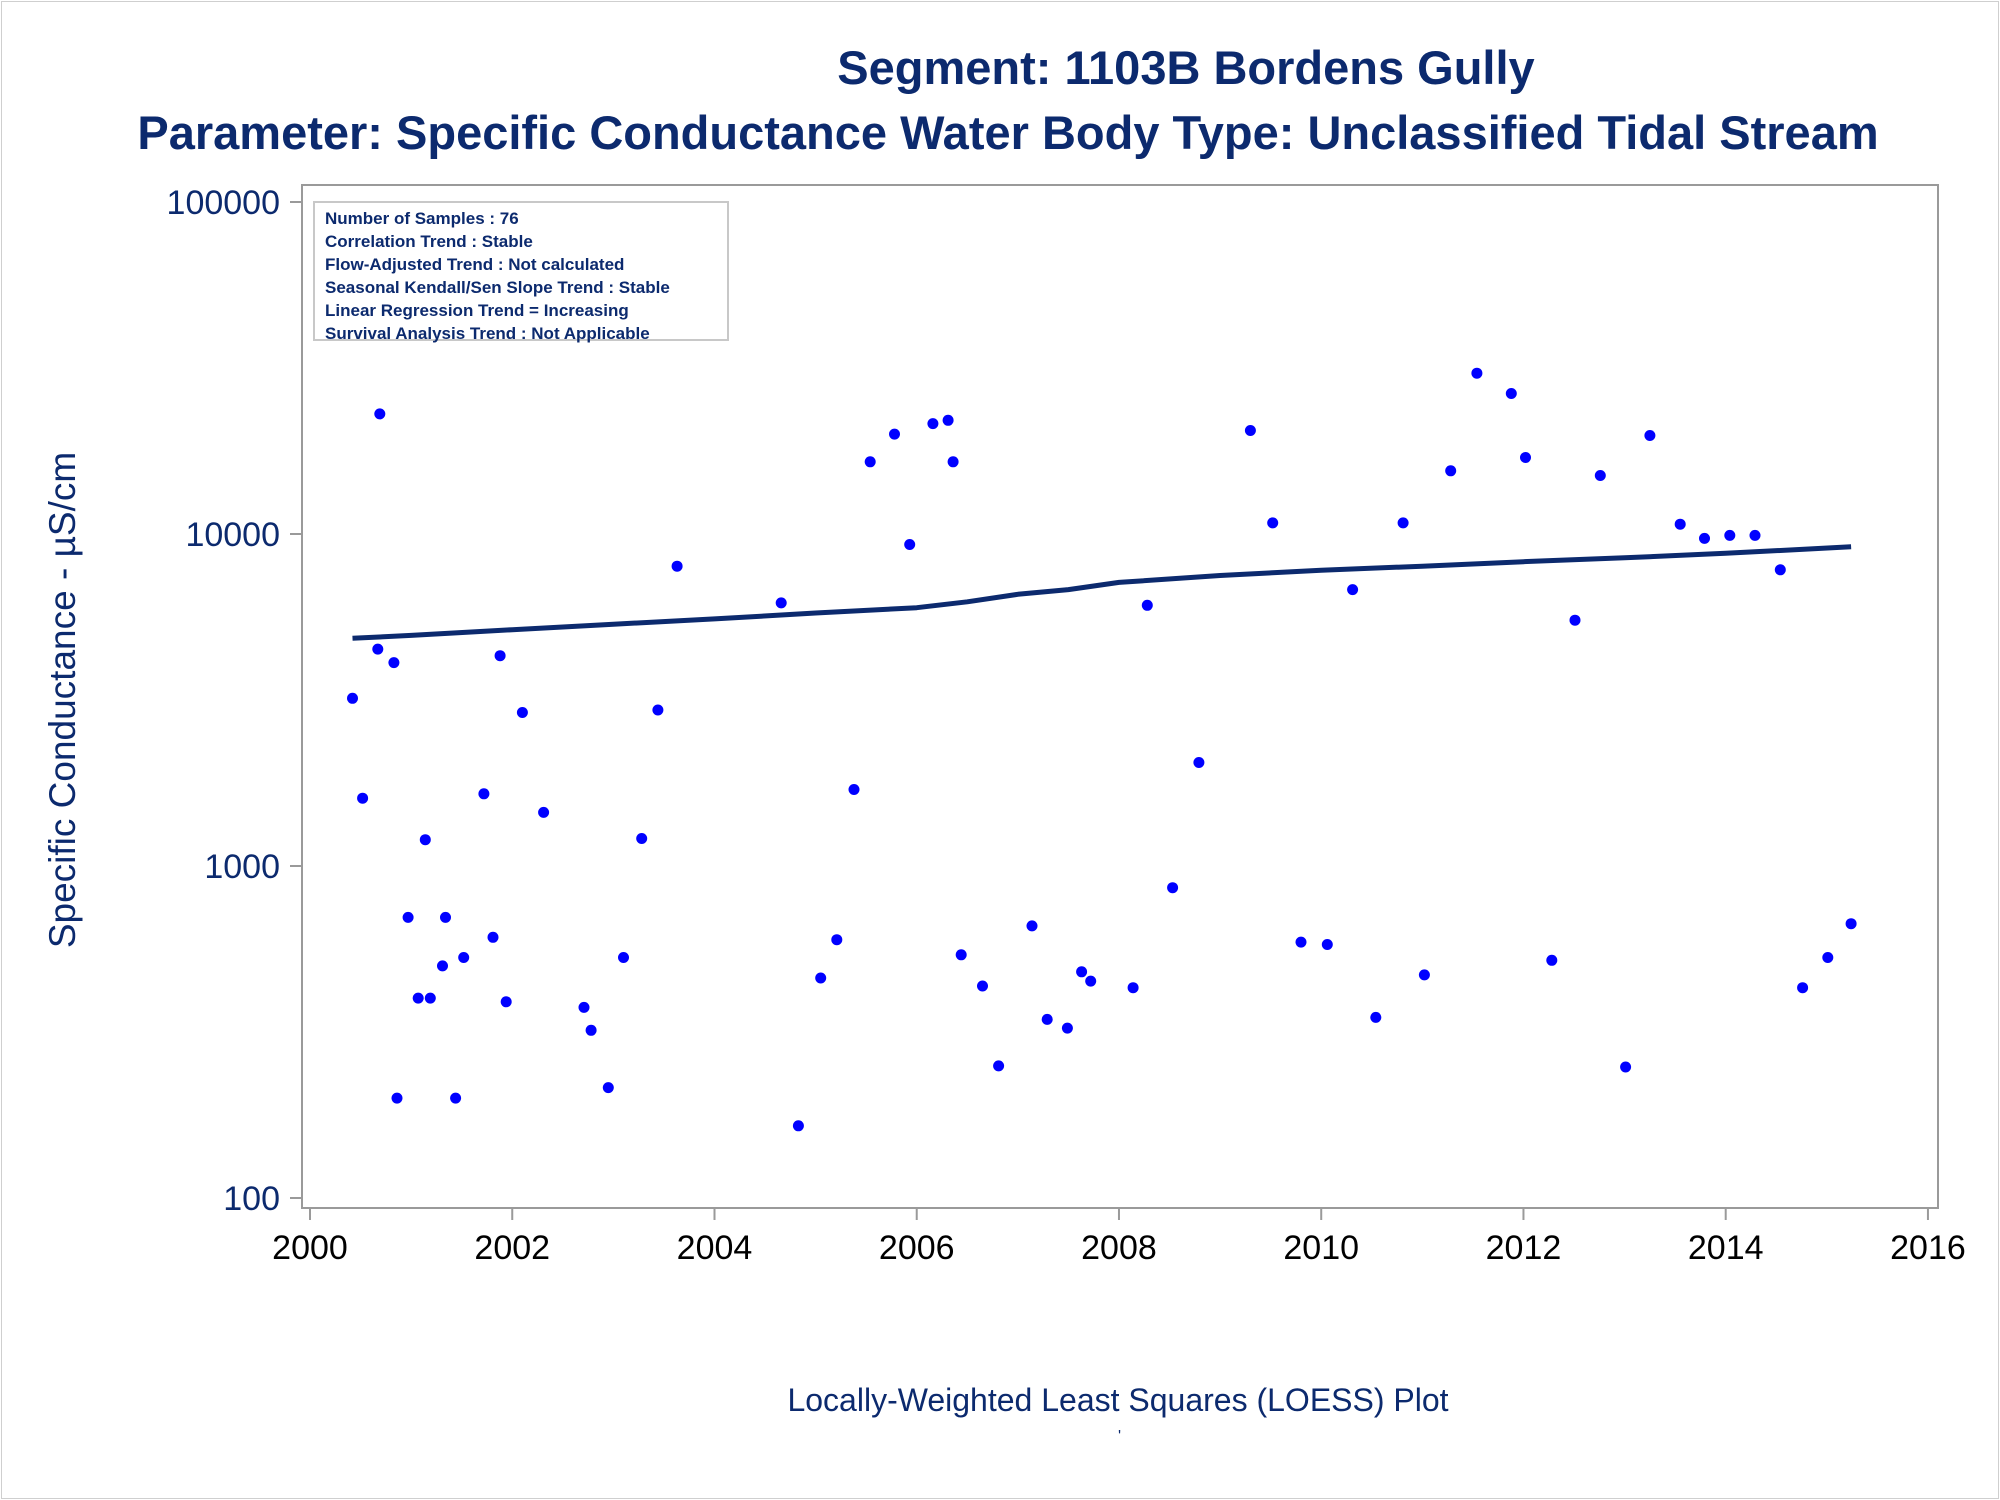 This screenshot has width=2000, height=1500. What do you see at coordinates (487, 333) in the screenshot?
I see `stat-survival-analysis-trend: Survival Analysis Trend : Not Applicable` at bounding box center [487, 333].